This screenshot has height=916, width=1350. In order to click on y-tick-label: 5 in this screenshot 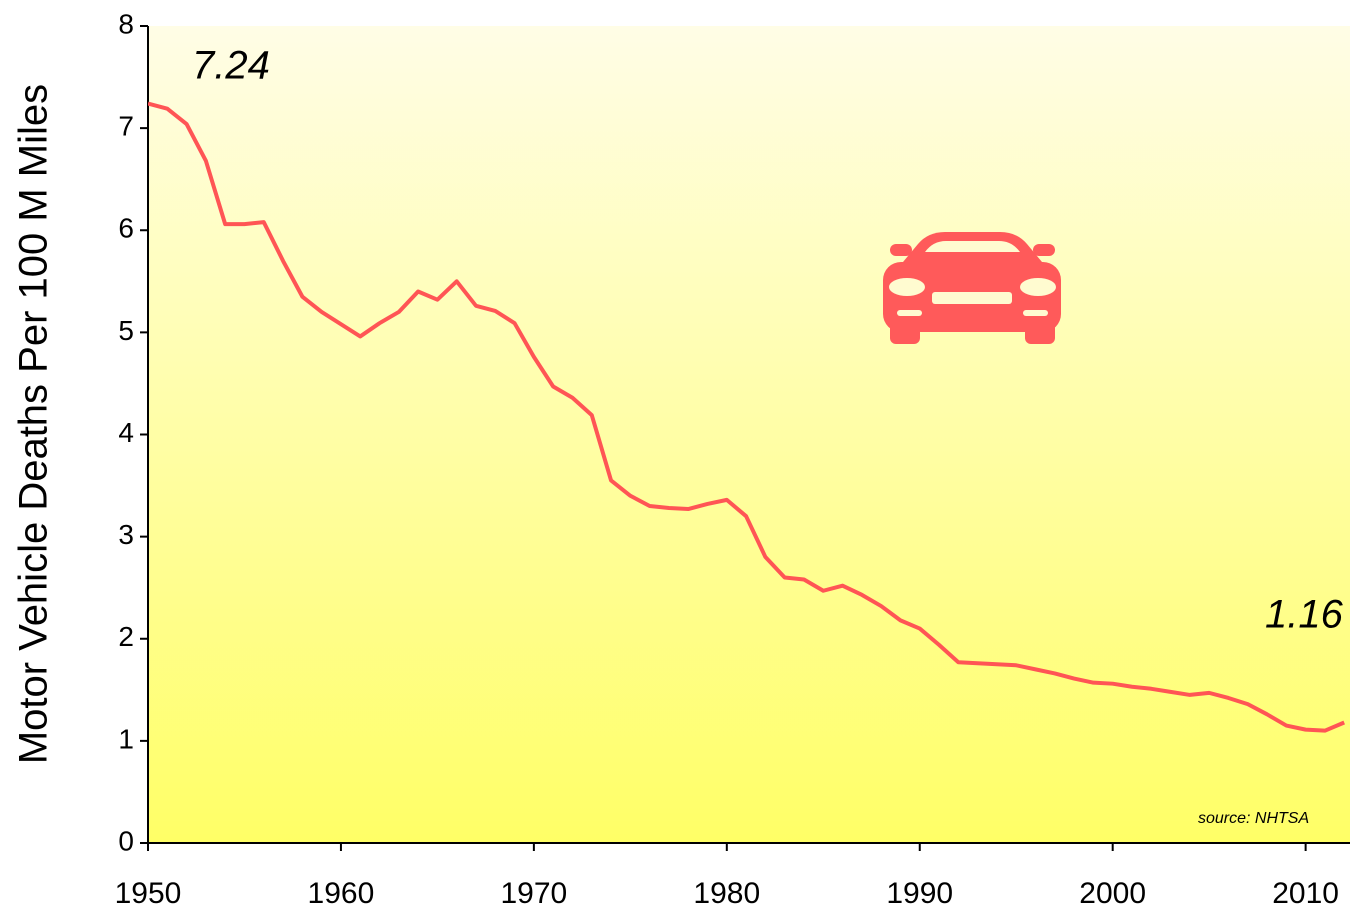, I will do `click(126, 330)`.